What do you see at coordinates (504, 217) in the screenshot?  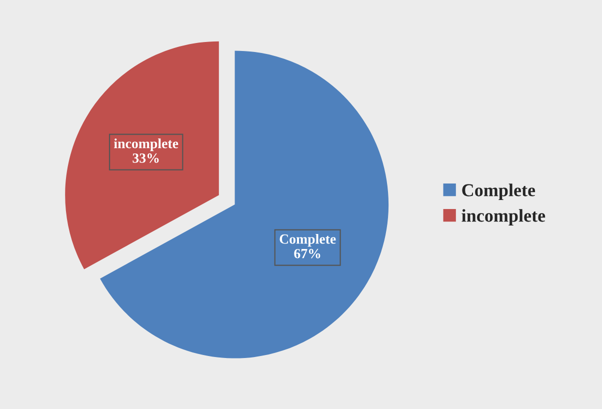 I see `legend-label: incomplete` at bounding box center [504, 217].